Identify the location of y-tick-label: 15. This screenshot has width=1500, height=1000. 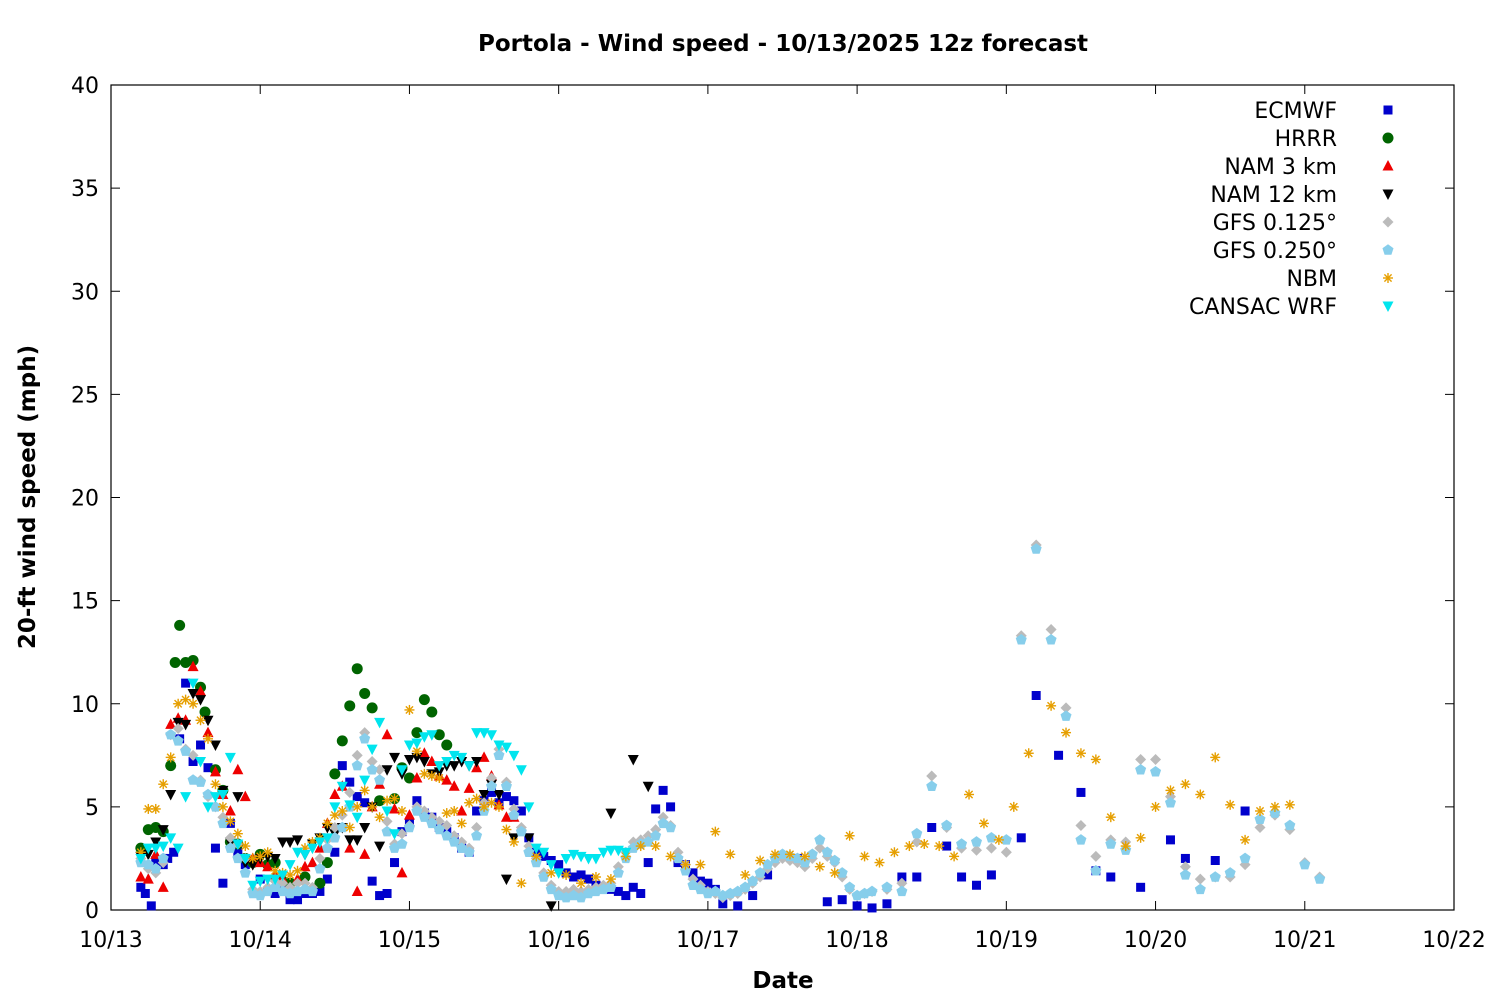
(85, 602).